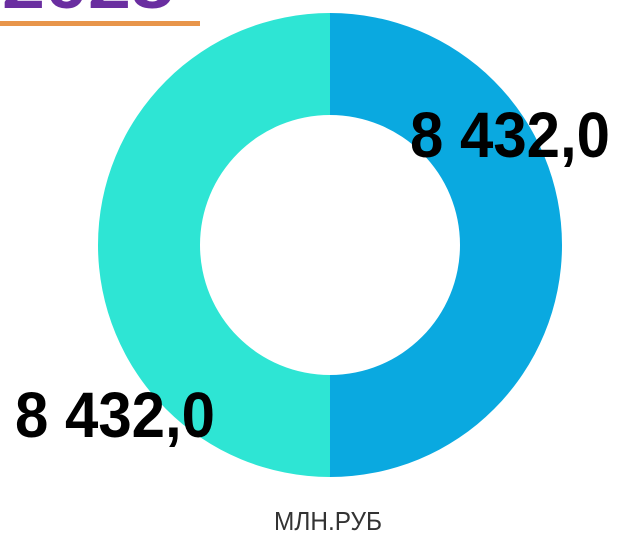  Describe the element at coordinates (88, 11) in the screenshot. I see `chart-title: 2025` at that location.